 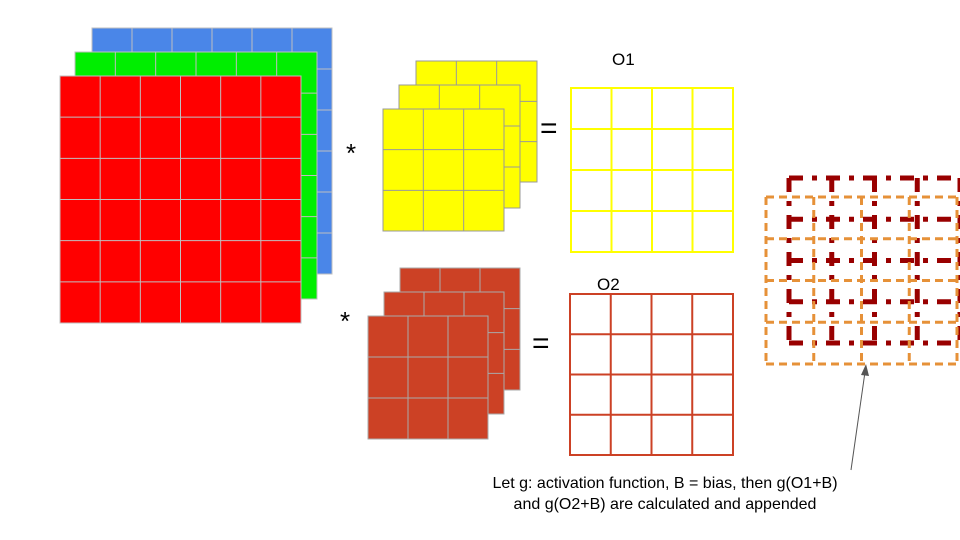 I want to click on output-o2-label: O2, so click(x=608, y=284).